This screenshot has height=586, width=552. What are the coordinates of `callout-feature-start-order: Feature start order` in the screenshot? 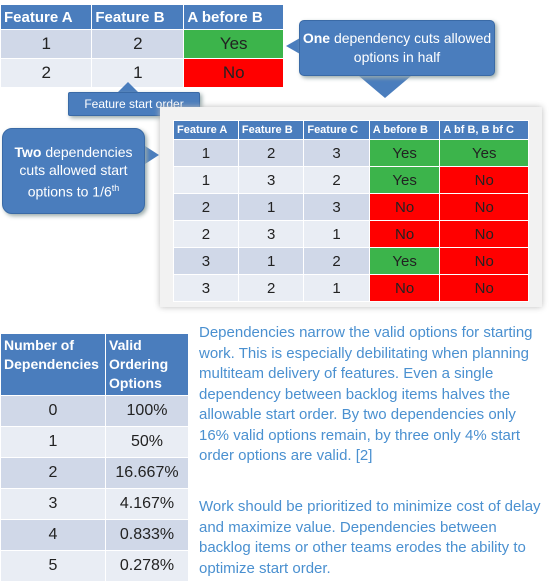 It's located at (134, 104).